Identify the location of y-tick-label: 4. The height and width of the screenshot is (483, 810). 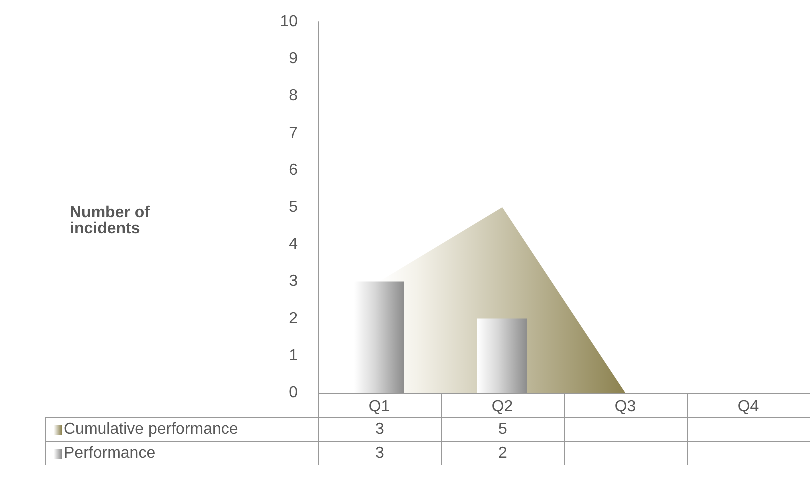
(293, 245).